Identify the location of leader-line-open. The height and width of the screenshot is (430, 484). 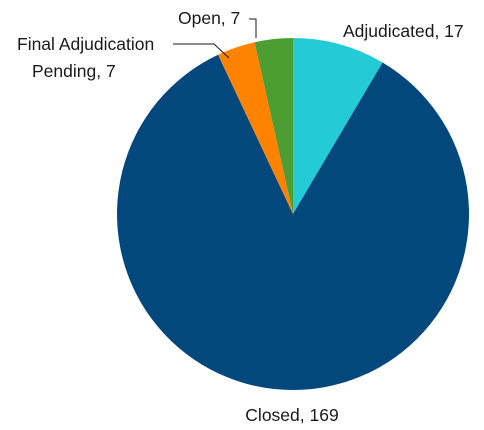
(253, 28).